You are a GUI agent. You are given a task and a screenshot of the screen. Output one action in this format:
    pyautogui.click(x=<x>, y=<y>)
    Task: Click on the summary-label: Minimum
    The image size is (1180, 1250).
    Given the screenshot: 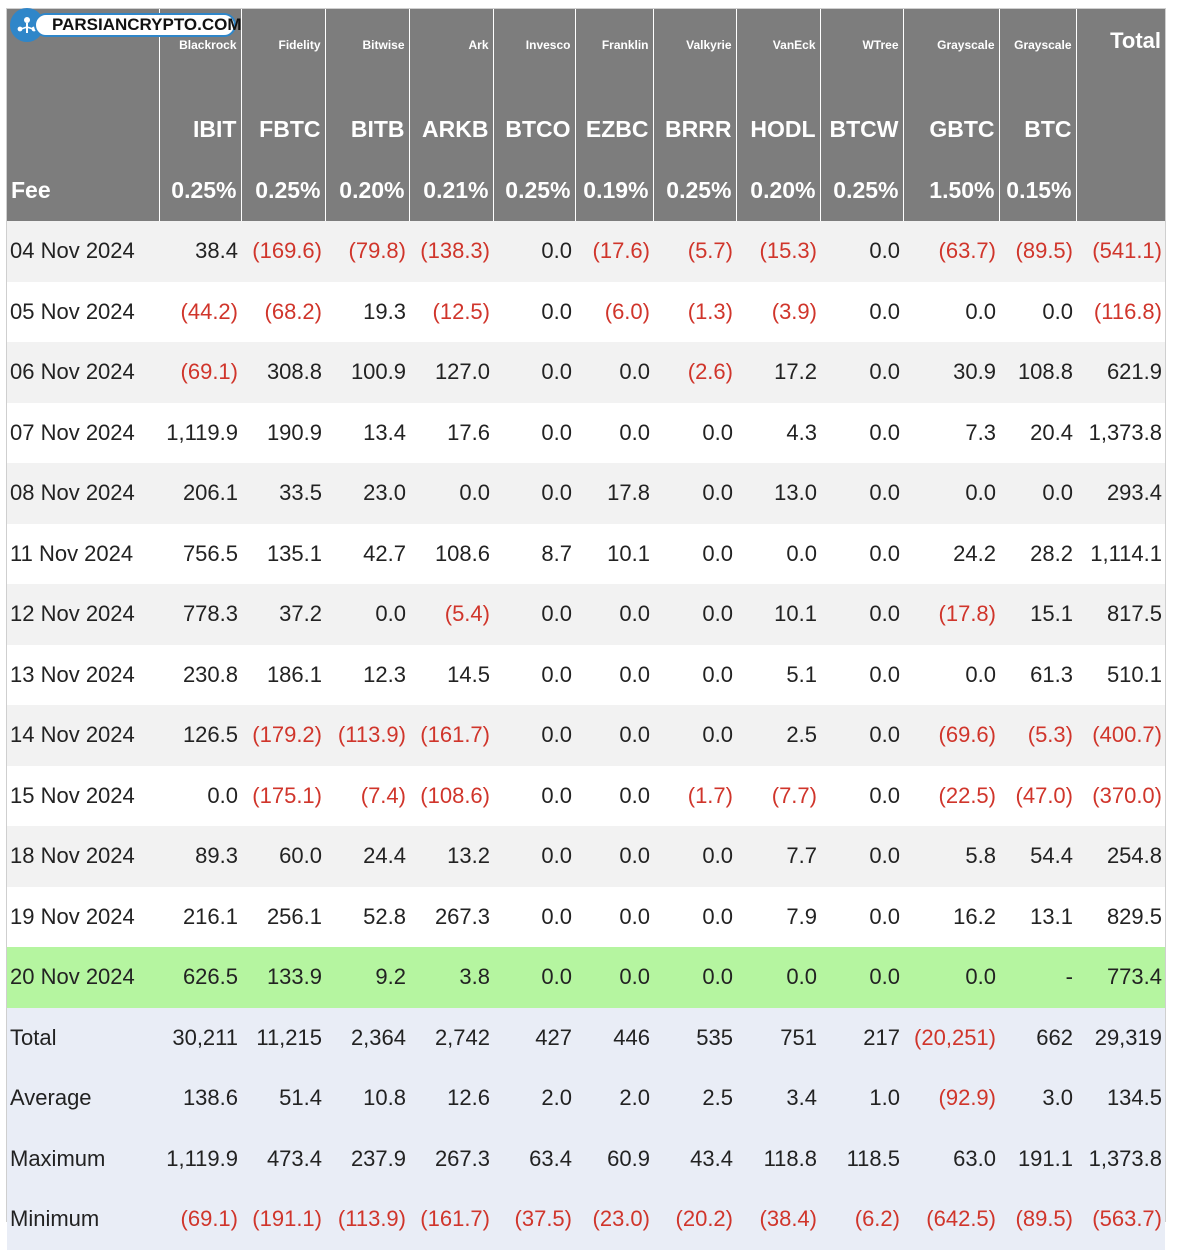 What is the action you would take?
    pyautogui.click(x=83, y=1219)
    